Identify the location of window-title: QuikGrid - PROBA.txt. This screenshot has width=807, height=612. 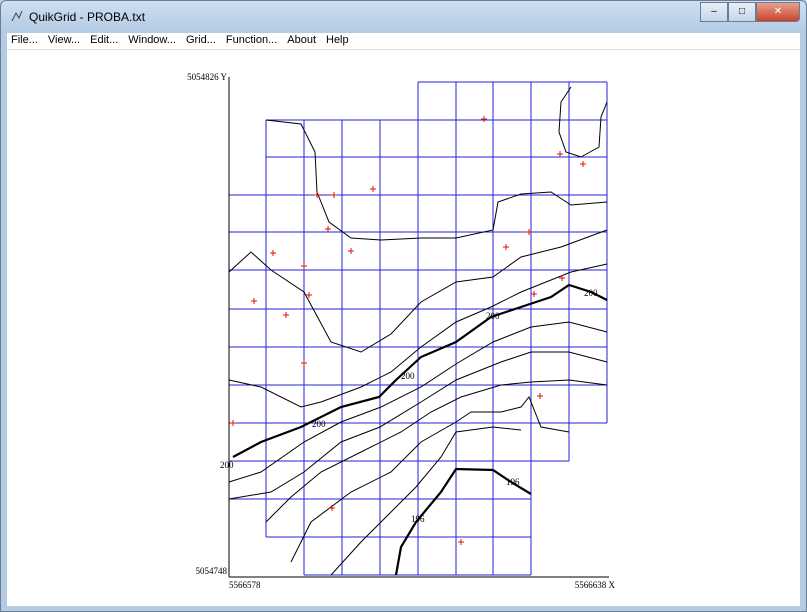
(87, 17).